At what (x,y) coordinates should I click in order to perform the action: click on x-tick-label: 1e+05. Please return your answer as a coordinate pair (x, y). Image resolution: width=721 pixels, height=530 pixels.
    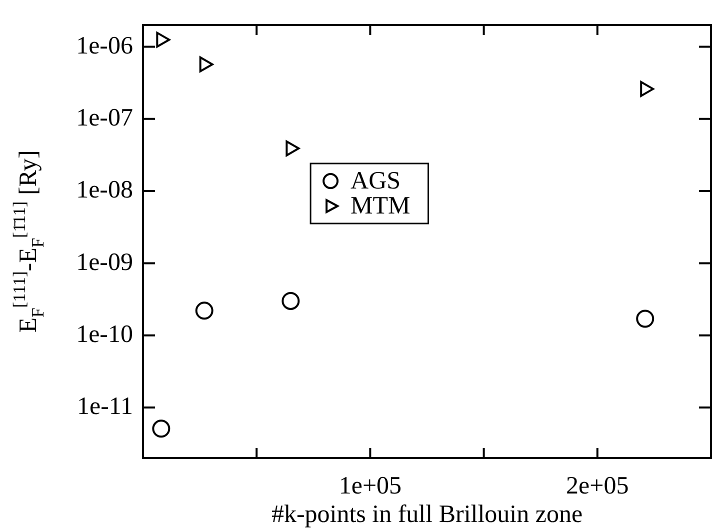
    Looking at the image, I should click on (370, 486).